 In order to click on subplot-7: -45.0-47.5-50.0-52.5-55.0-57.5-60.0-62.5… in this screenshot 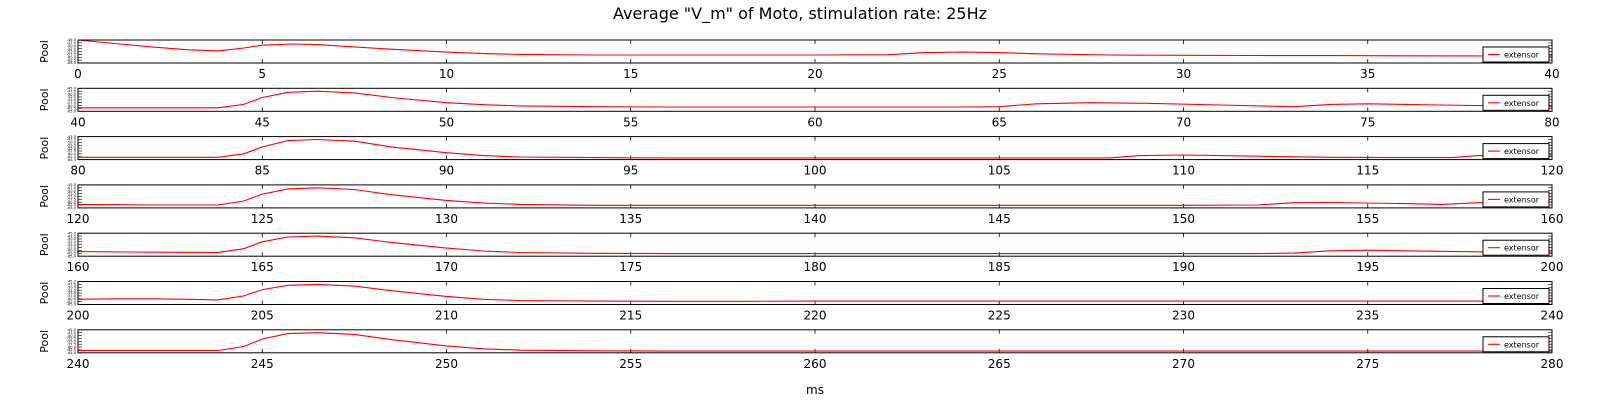, I will do `click(800, 349)`.